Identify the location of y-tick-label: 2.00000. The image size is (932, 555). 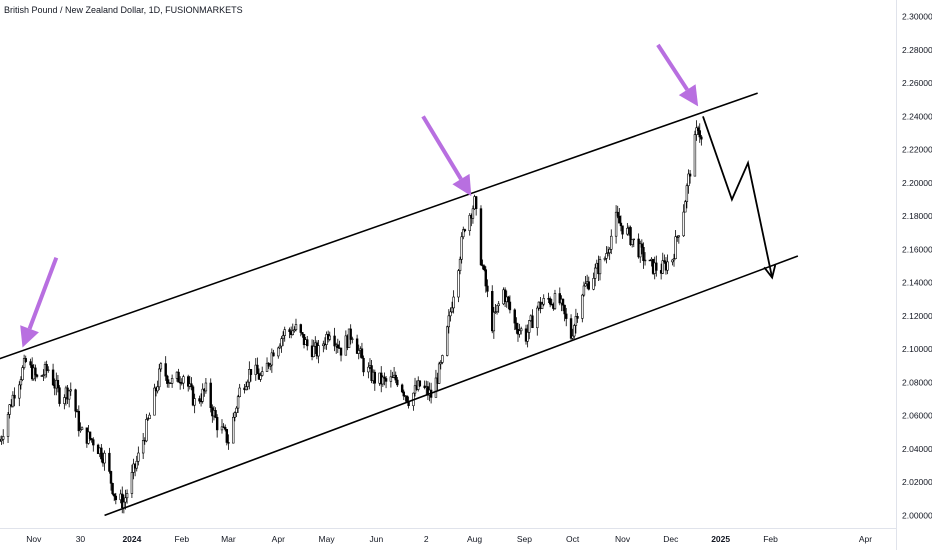
(917, 515).